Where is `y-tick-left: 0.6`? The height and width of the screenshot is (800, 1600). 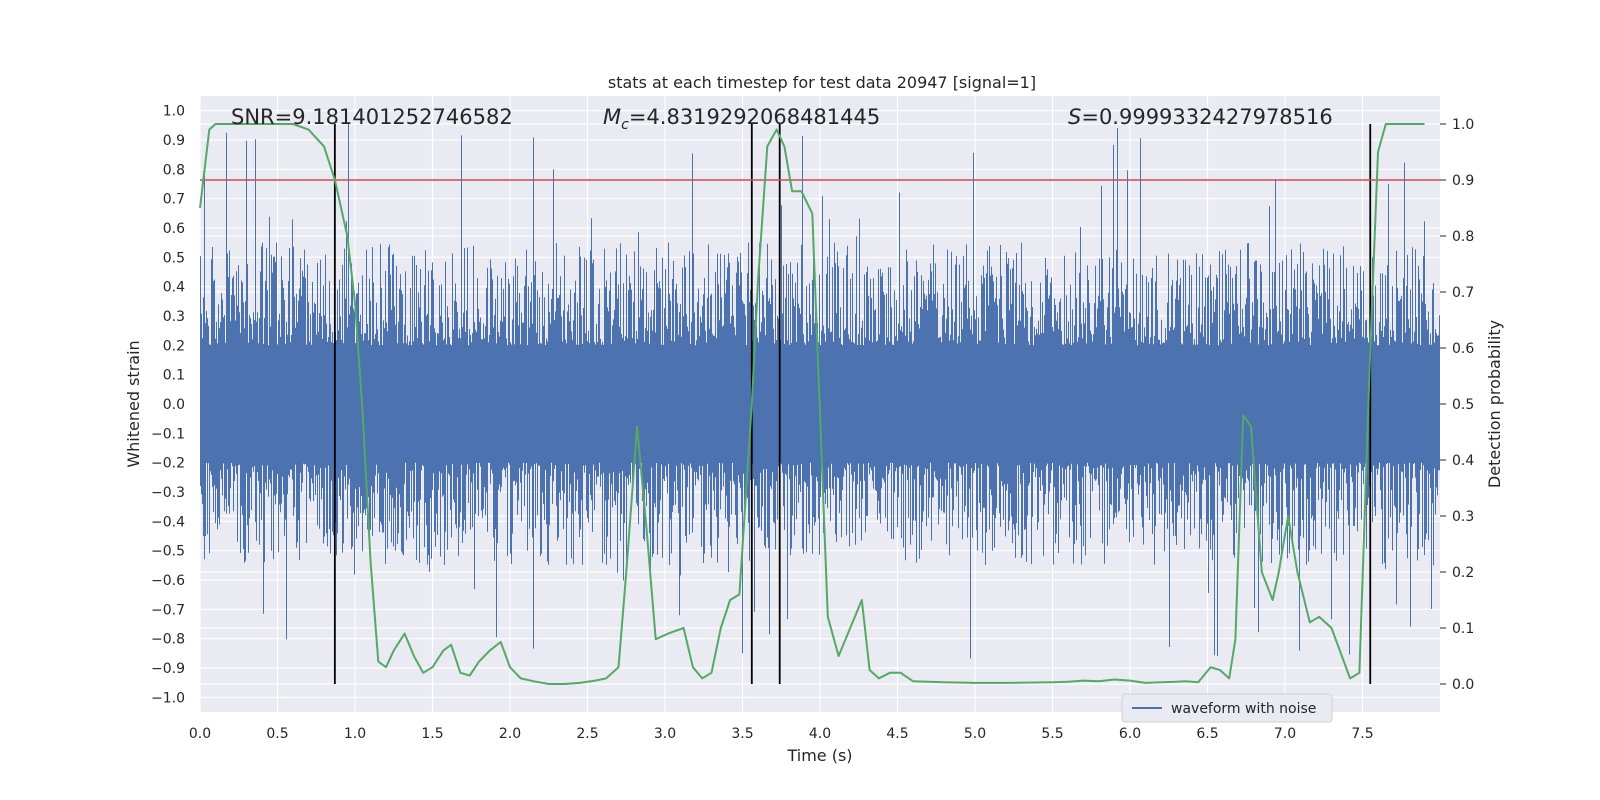
y-tick-left: 0.6 is located at coordinates (174, 229).